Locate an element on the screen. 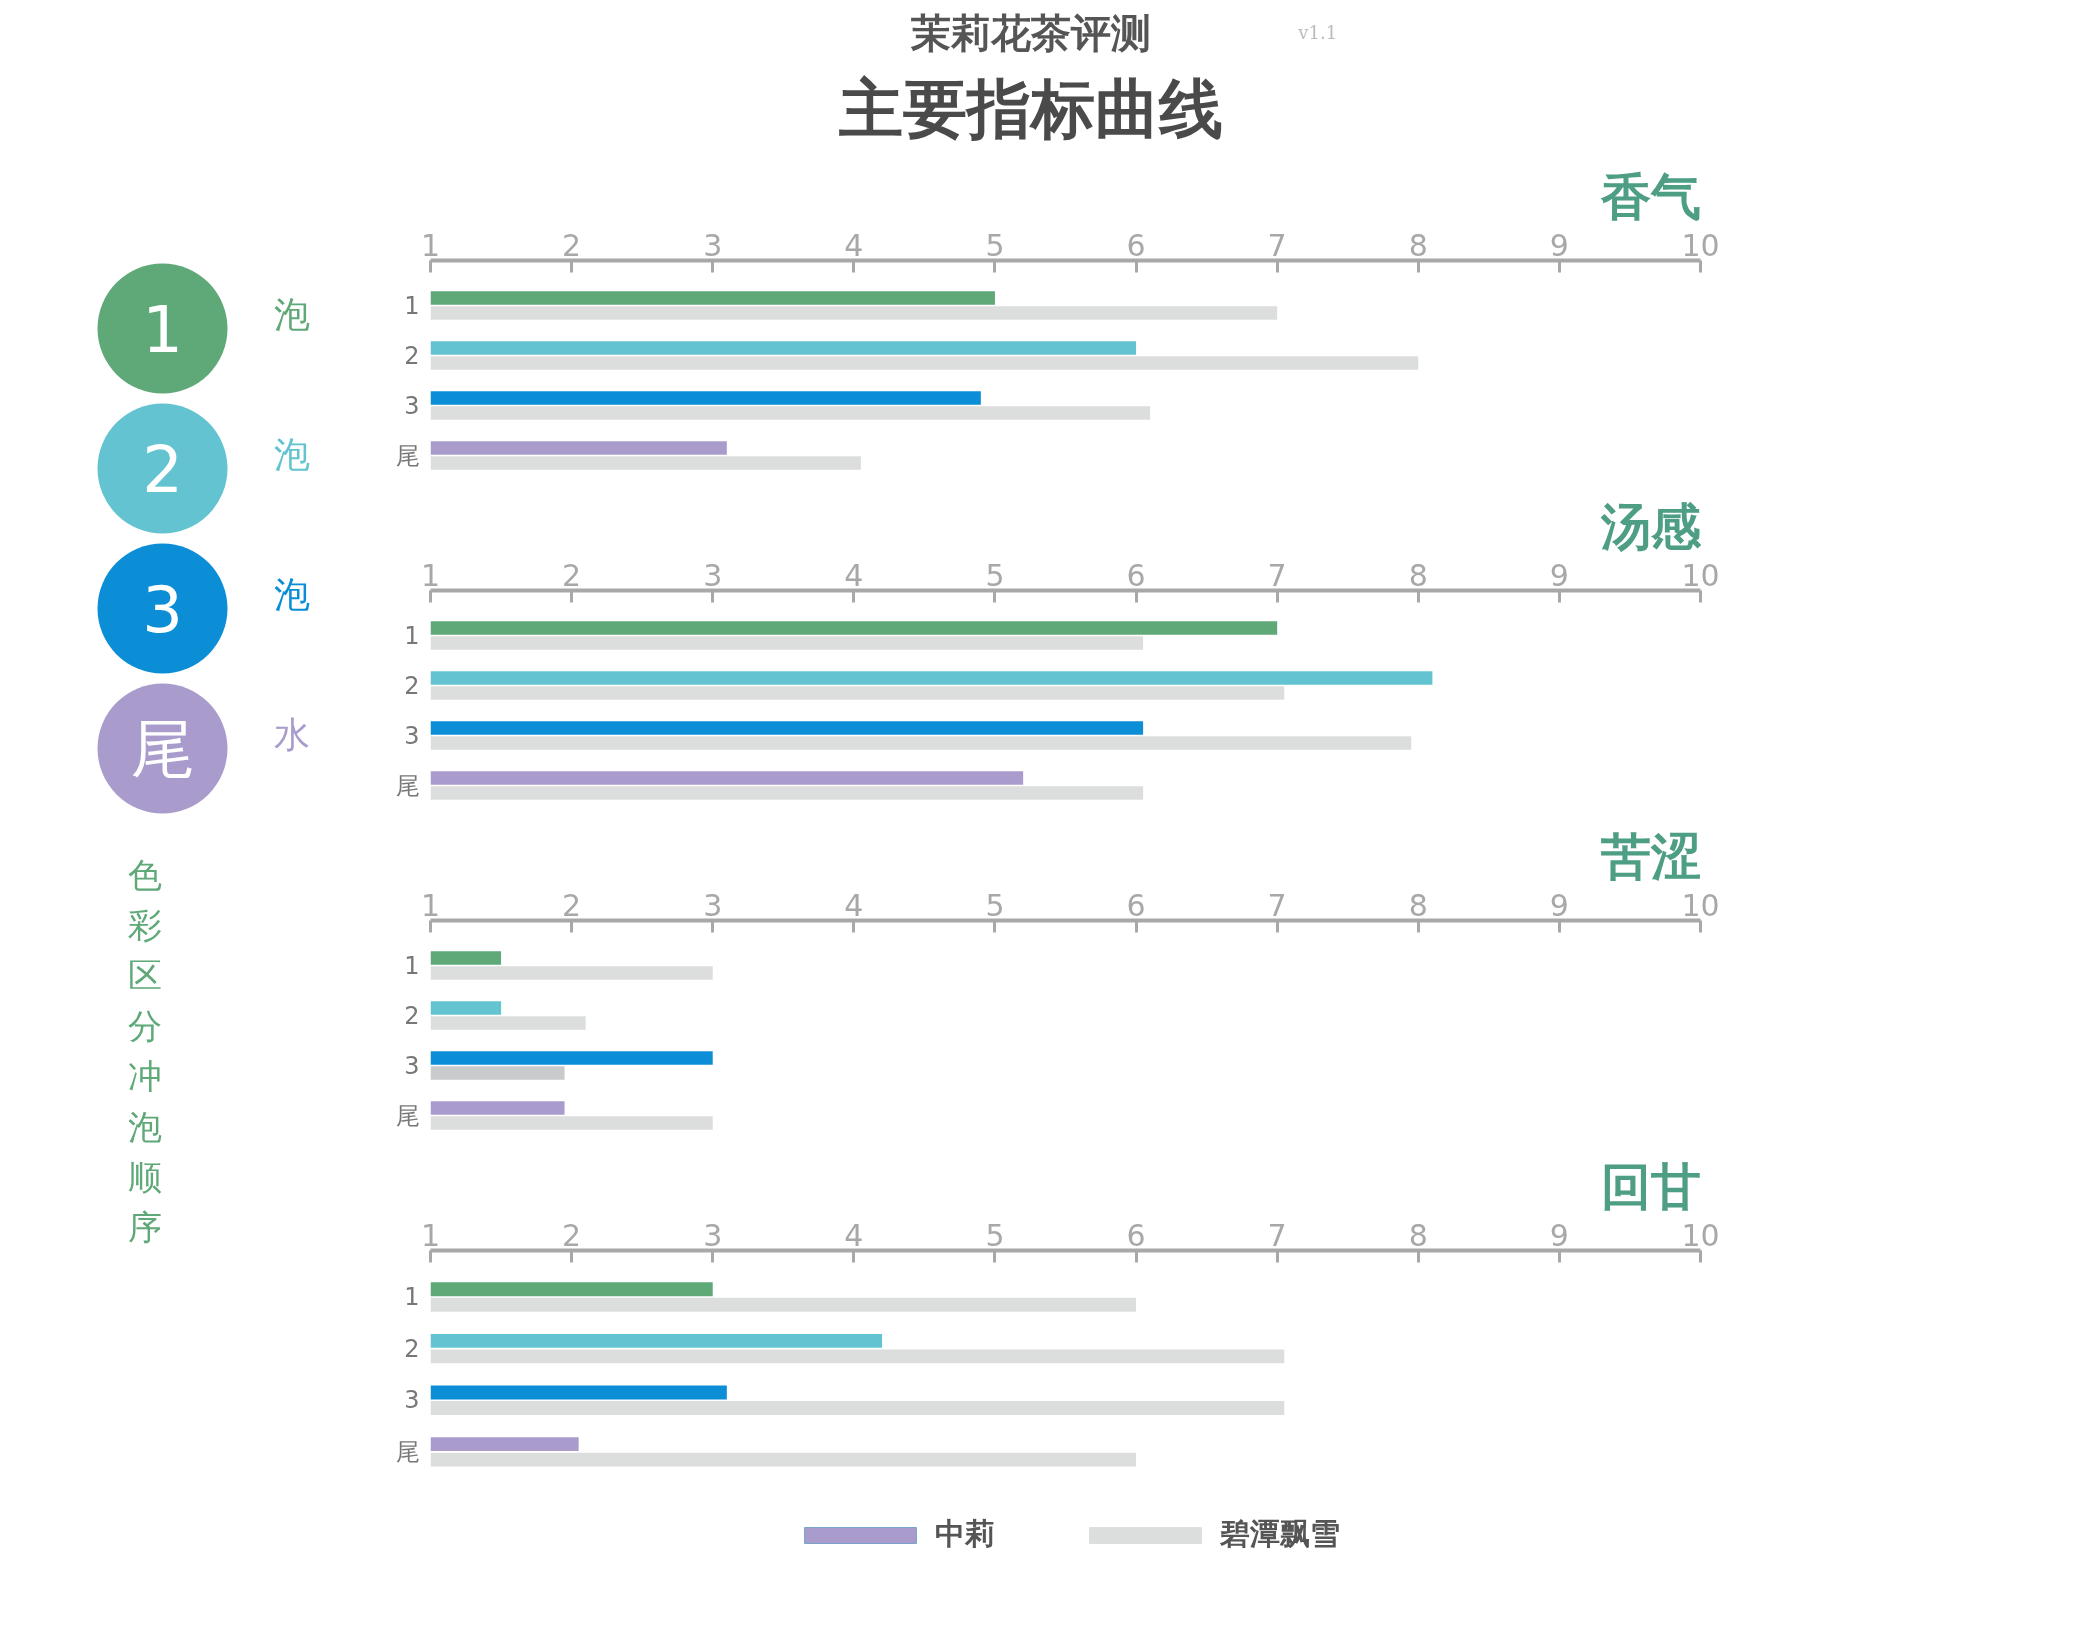  text: 尾水 is located at coordinates (220, 748).